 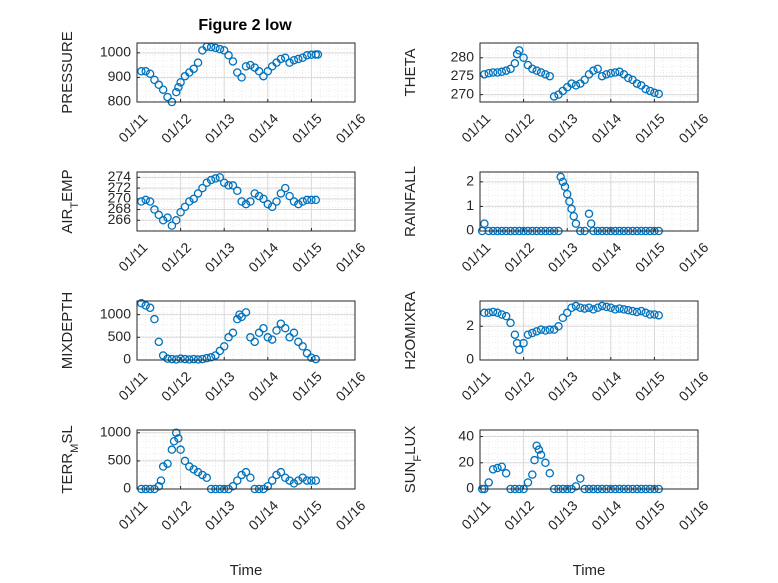 I want to click on y-tick-label: 275, so click(x=463, y=75).